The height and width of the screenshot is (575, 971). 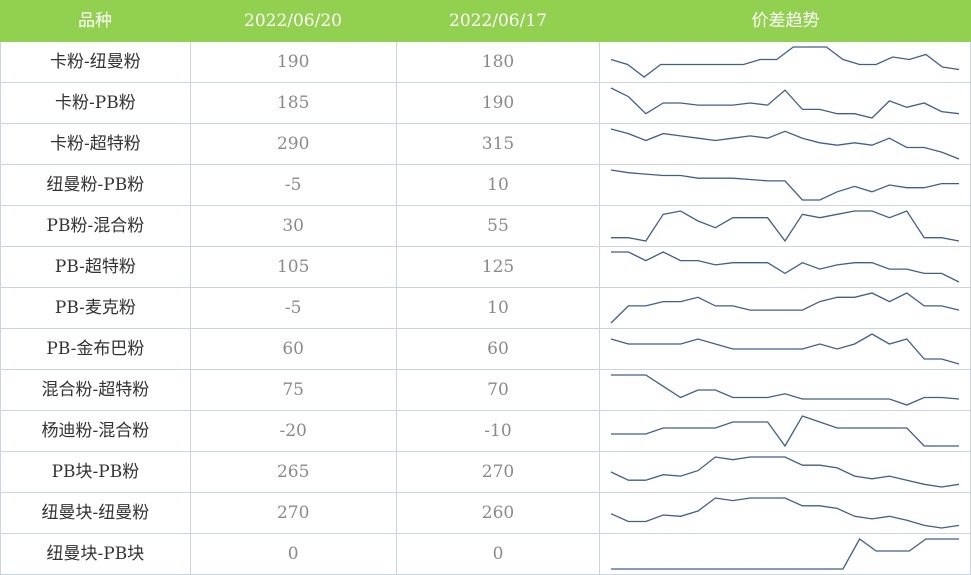 I want to click on table-row: 纽曼块-PB块 0 0, so click(x=485, y=554).